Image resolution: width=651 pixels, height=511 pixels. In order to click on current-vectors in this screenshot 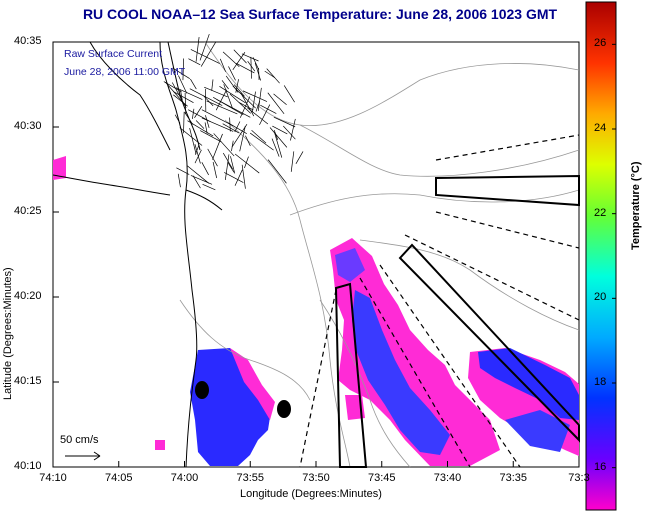, I will do `click(233, 112)`.